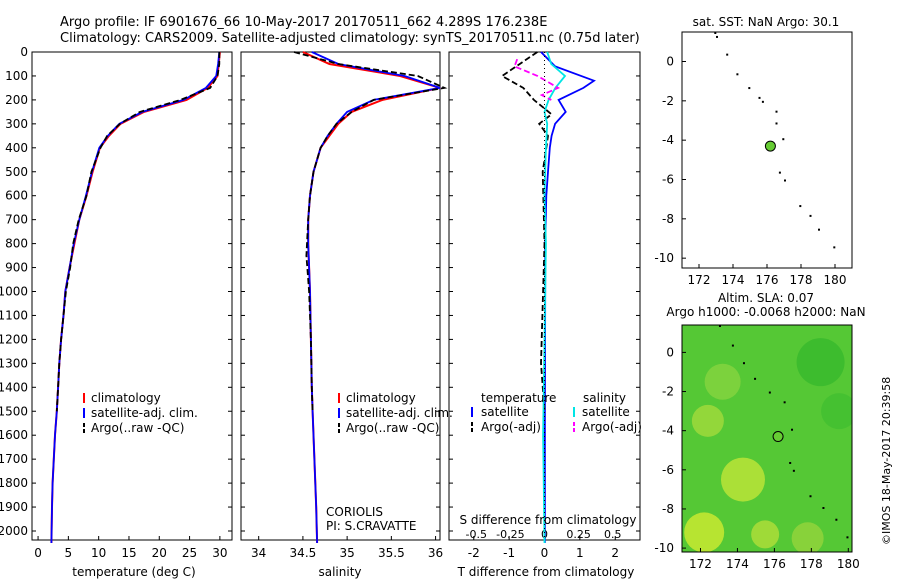  I want to click on depth-tick-label: 600, so click(16, 196).